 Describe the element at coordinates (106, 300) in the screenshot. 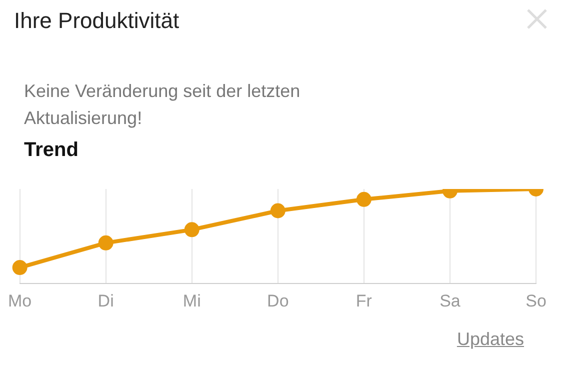

I see `x-tick-label: Di` at that location.